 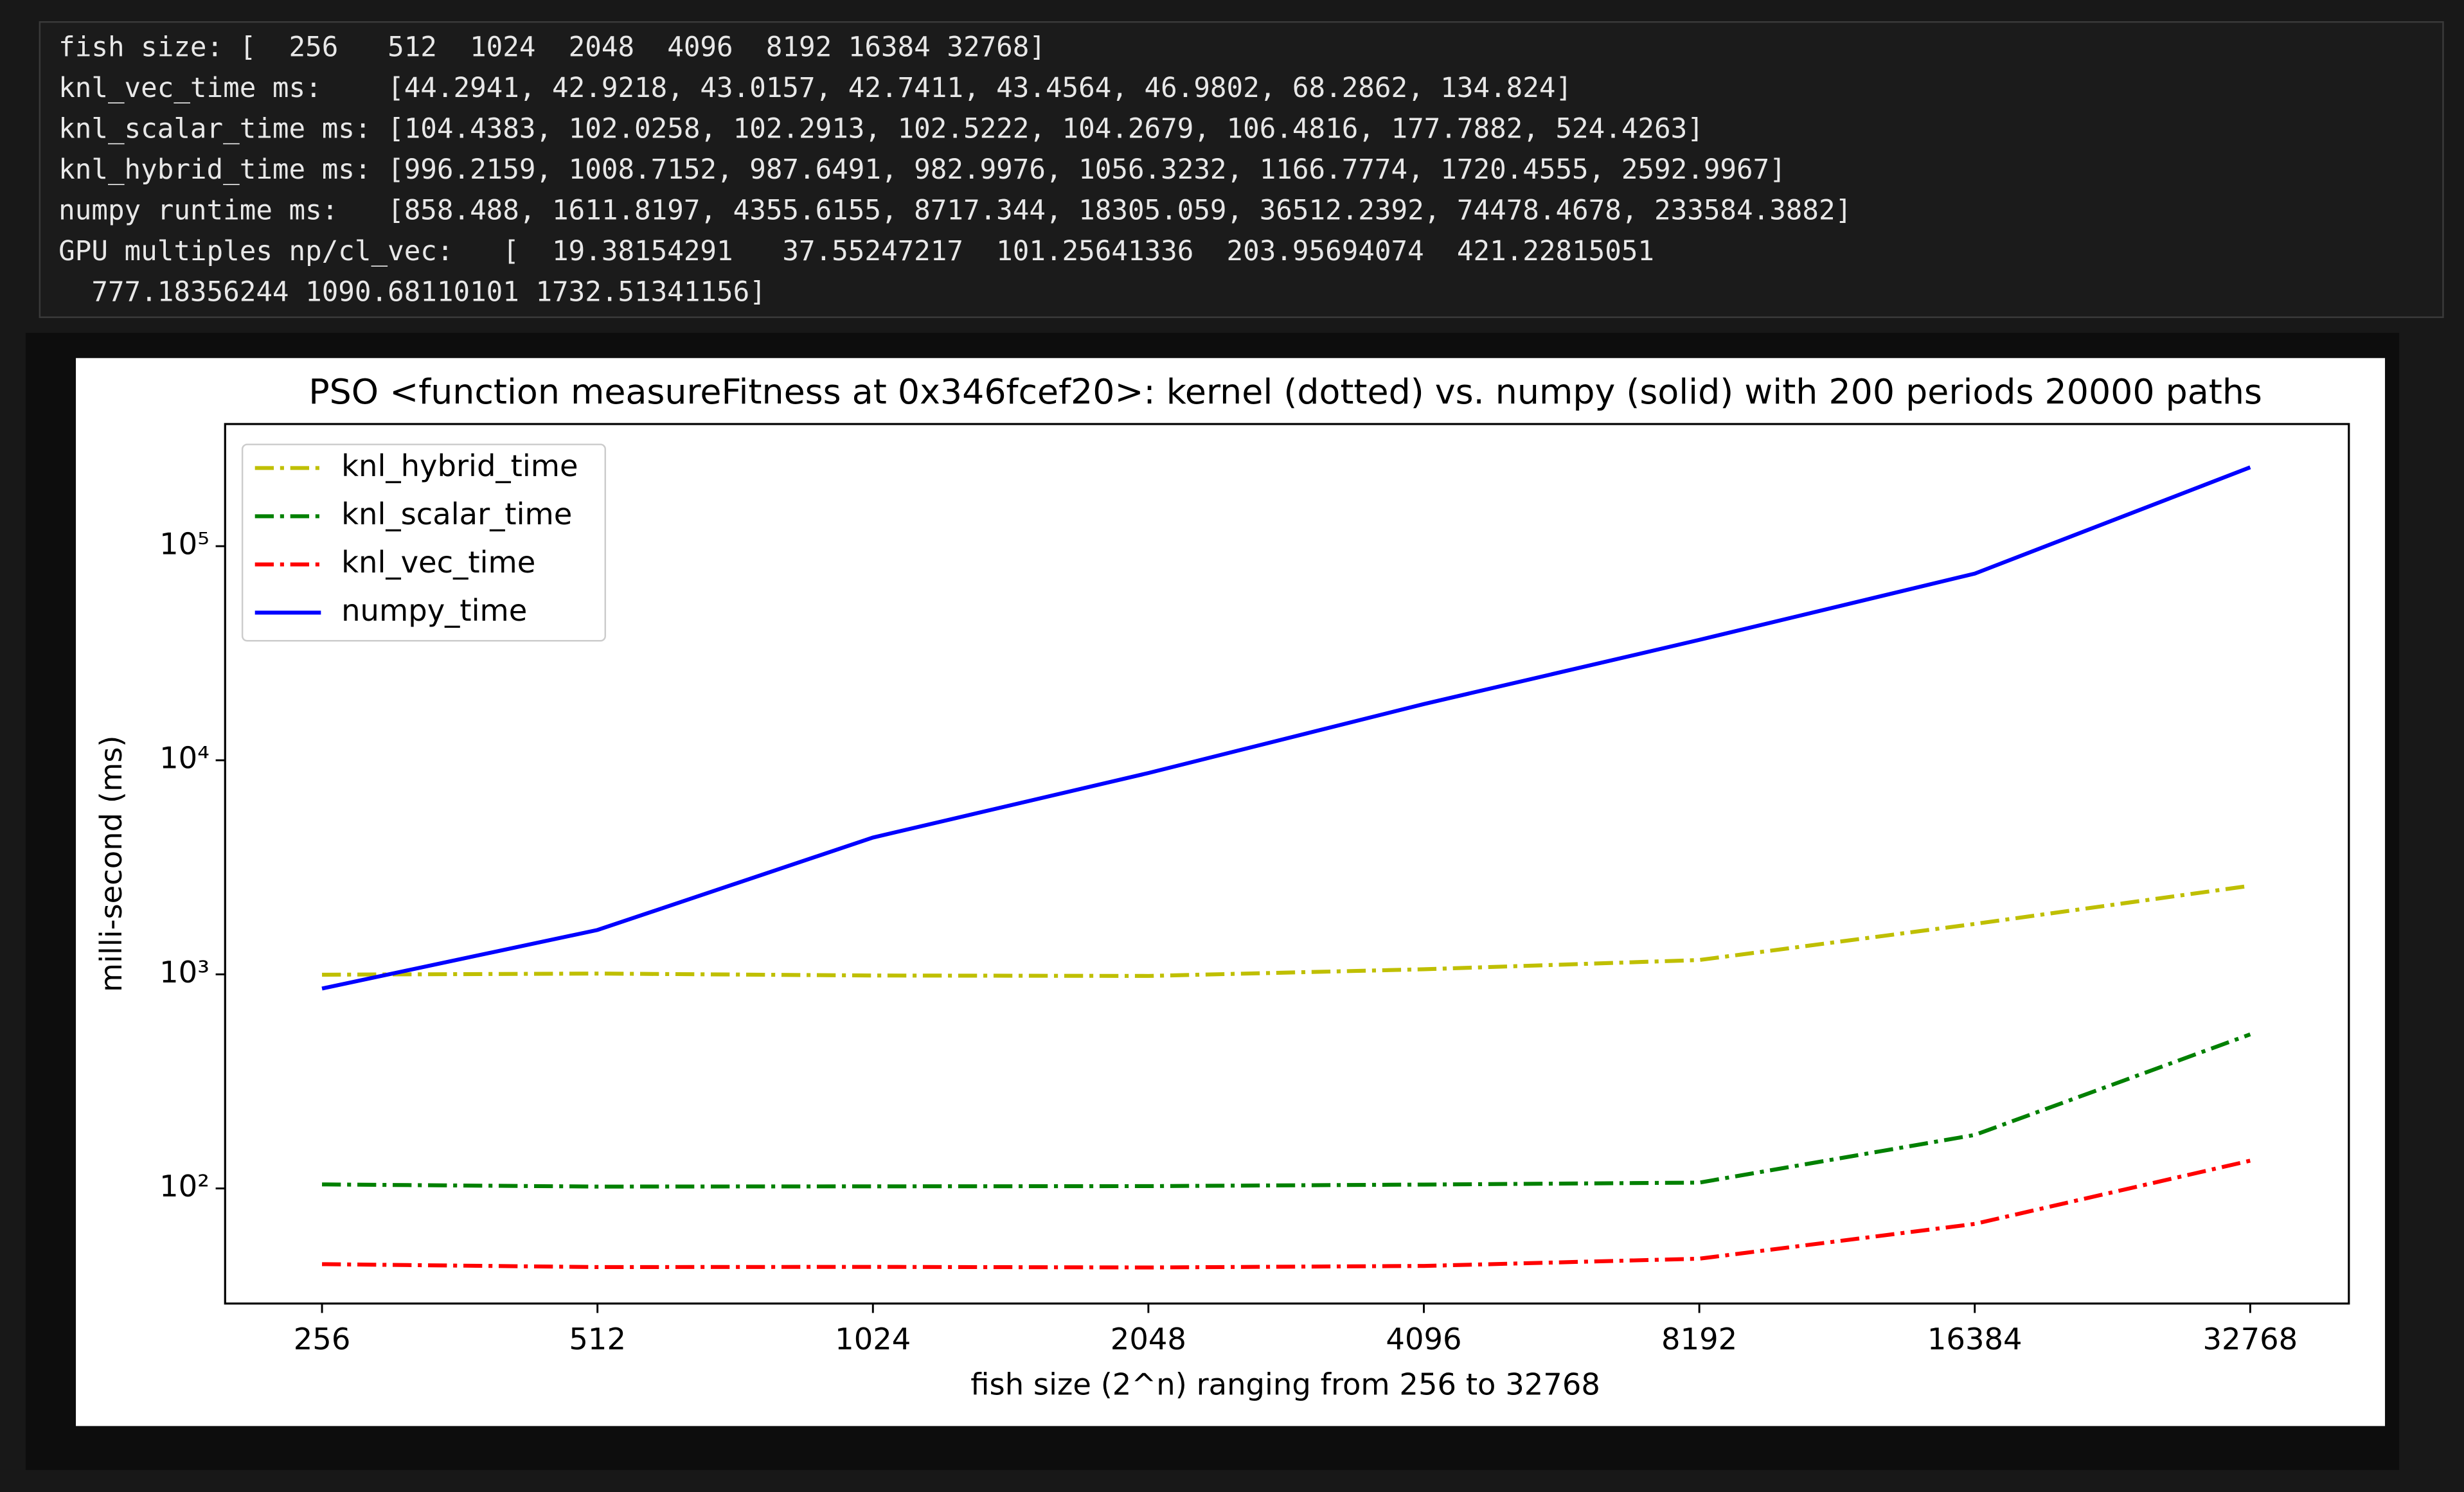 I want to click on x-tick-label: 32768, so click(x=2250, y=1339).